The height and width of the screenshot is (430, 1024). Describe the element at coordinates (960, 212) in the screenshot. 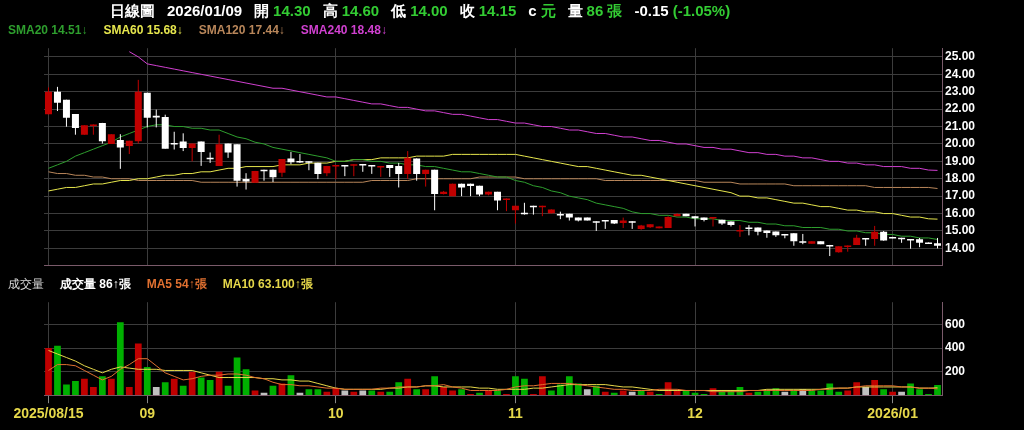

I see `y-tick-label: 16.00` at that location.